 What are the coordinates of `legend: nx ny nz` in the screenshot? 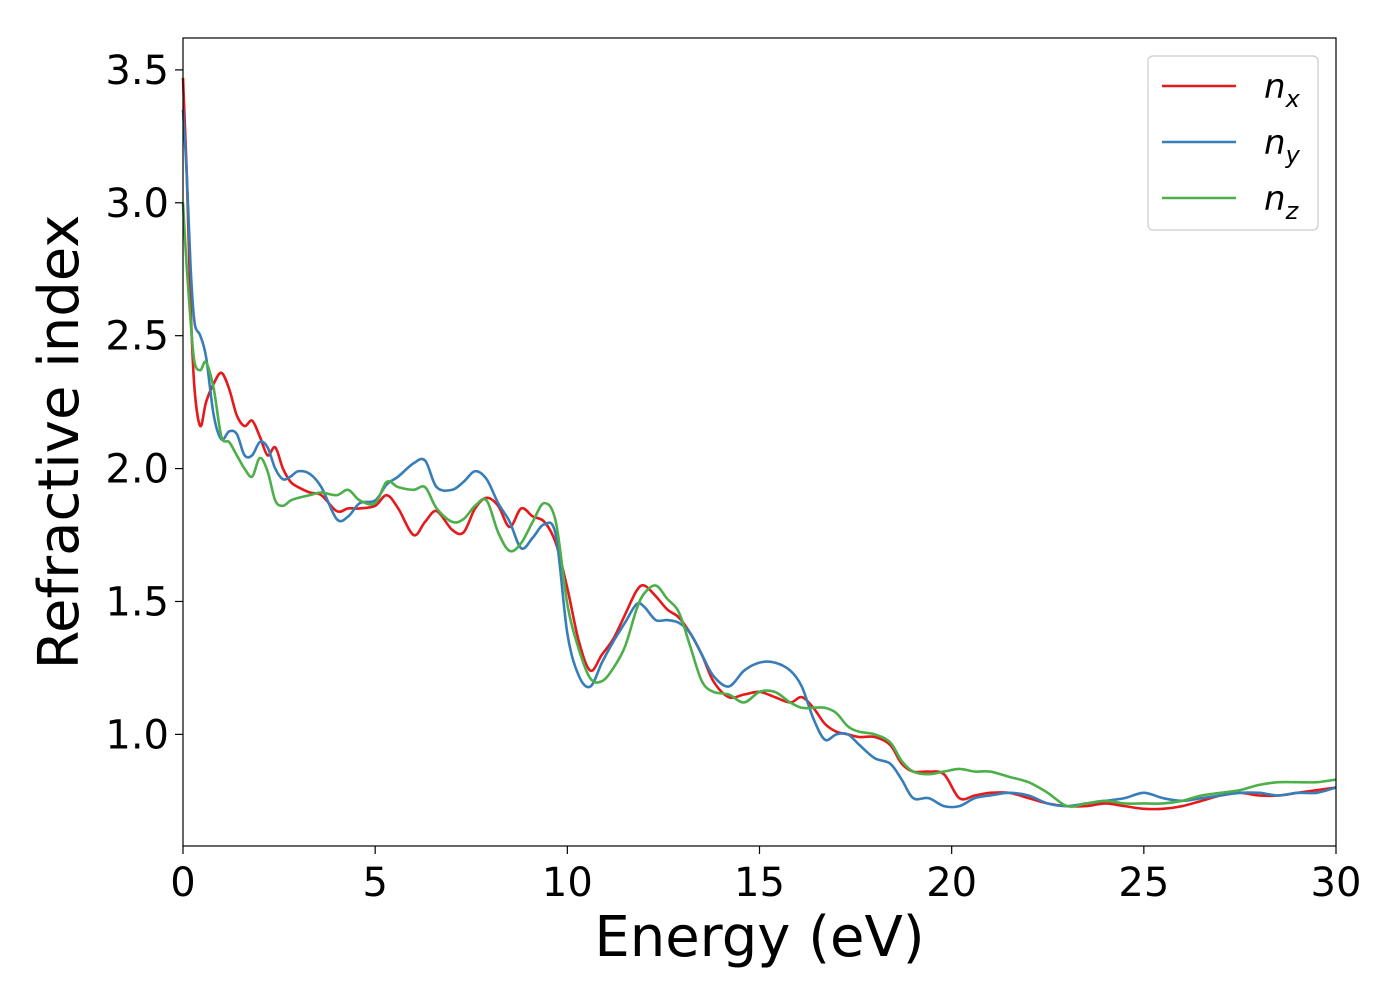 It's located at (1233, 143).